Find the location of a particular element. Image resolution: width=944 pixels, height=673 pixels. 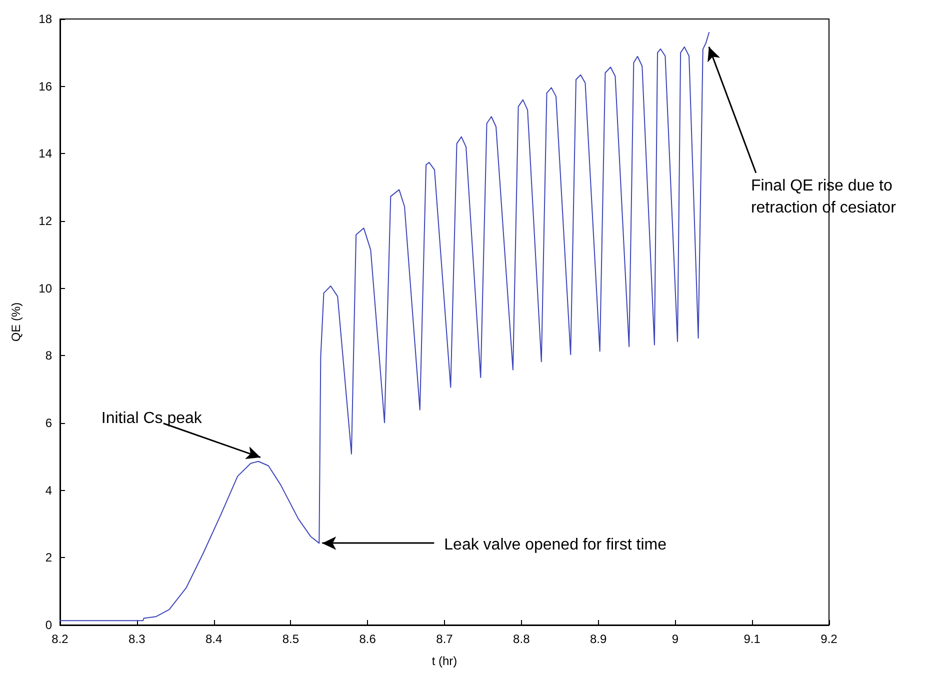

y-tick-label: 6 is located at coordinates (48, 423).